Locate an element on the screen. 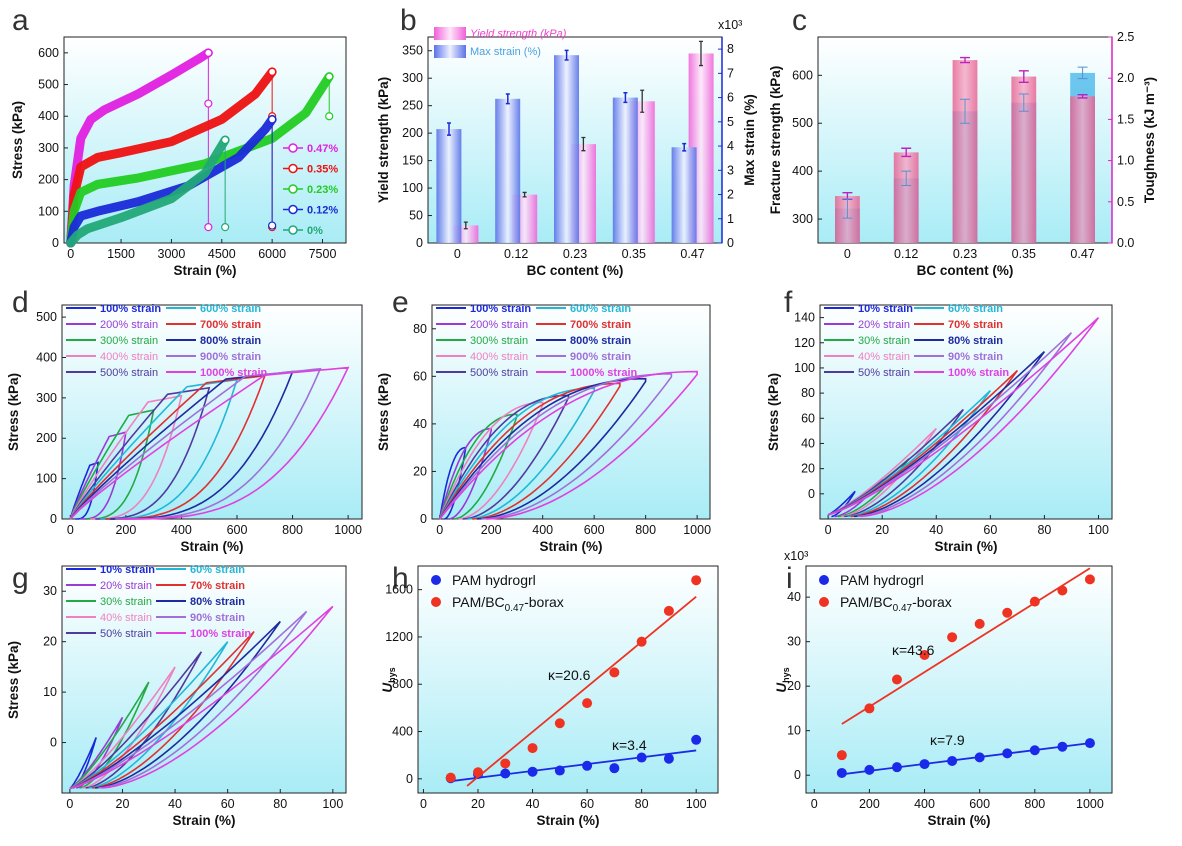 The width and height of the screenshot is (1182, 846). y-tick-label: 250 is located at coordinates (412, 106).